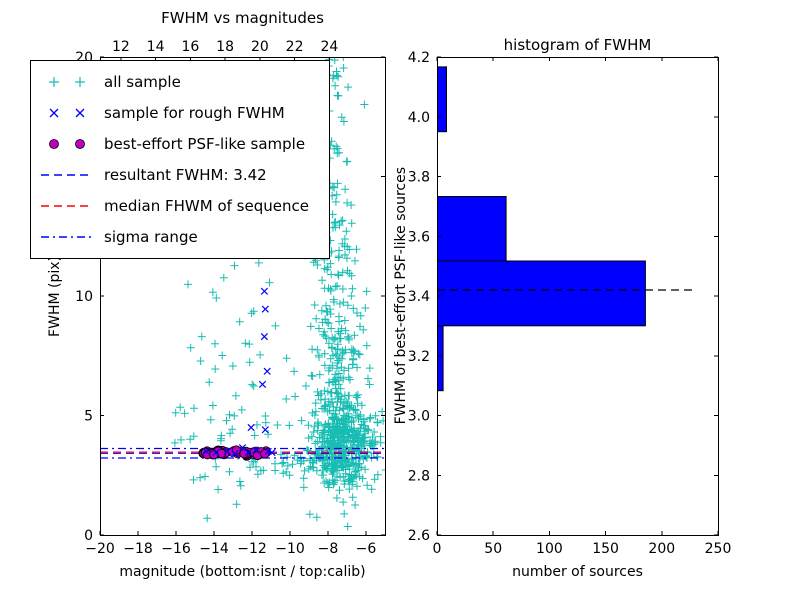 The image size is (800, 600). I want to click on legend-item-resultant-fwhm: resultant FWHM: 3.42, so click(180, 175).